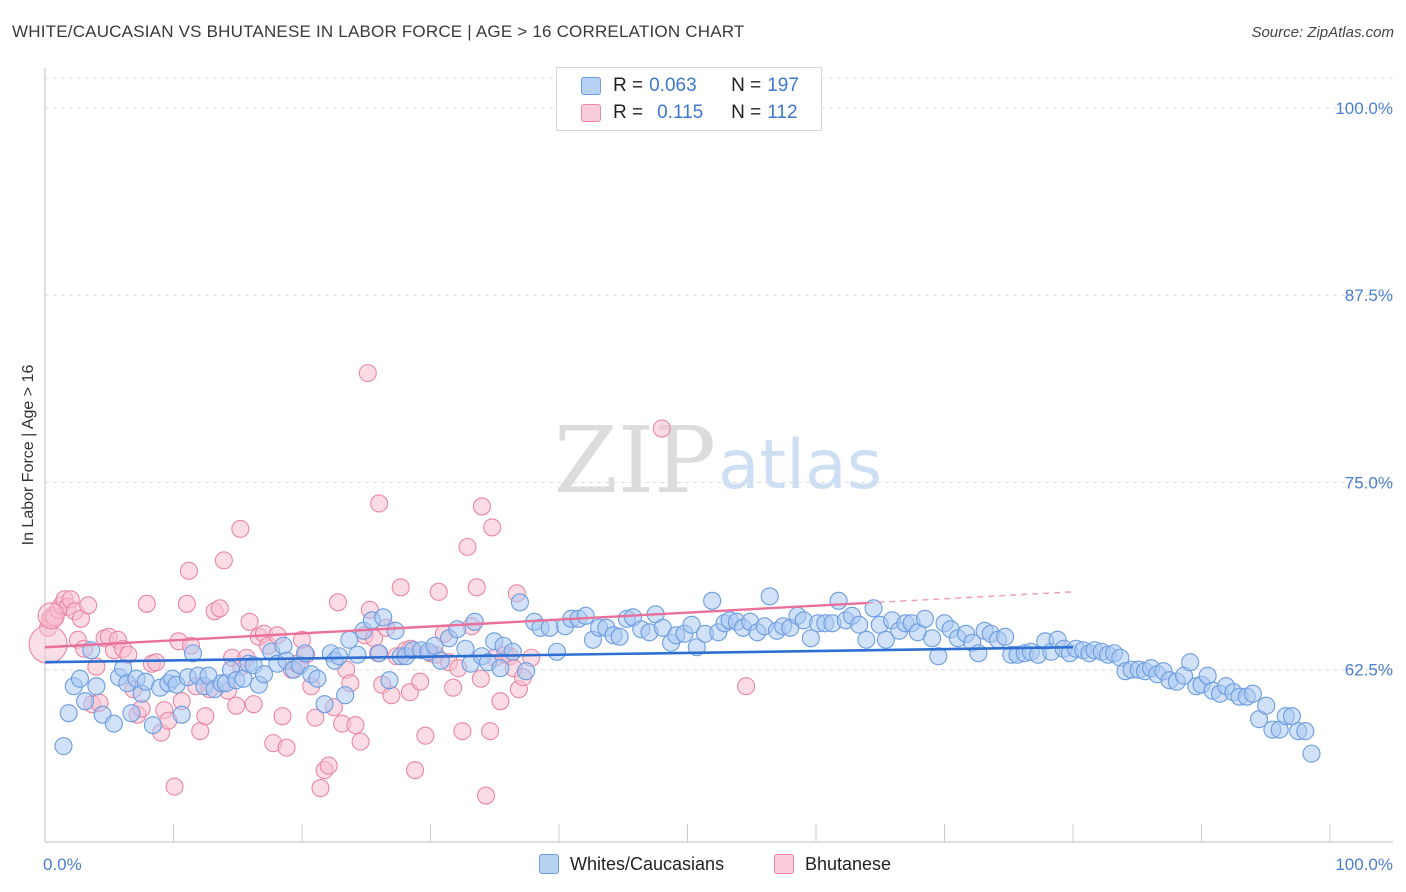 The height and width of the screenshot is (892, 1406). I want to click on bottom-legend-bhutanese-label: Bhutanese, so click(848, 863).